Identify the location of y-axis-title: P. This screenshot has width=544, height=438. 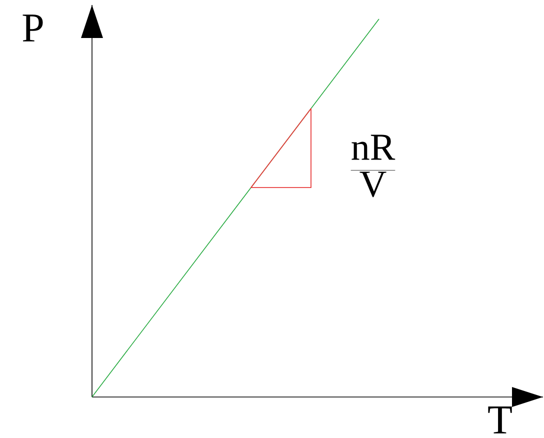
(32, 28).